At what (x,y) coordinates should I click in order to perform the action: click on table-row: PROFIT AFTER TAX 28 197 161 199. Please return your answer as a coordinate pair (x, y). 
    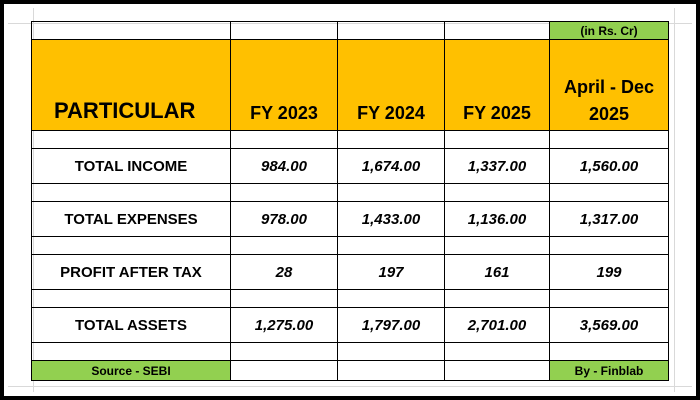
    Looking at the image, I should click on (350, 272).